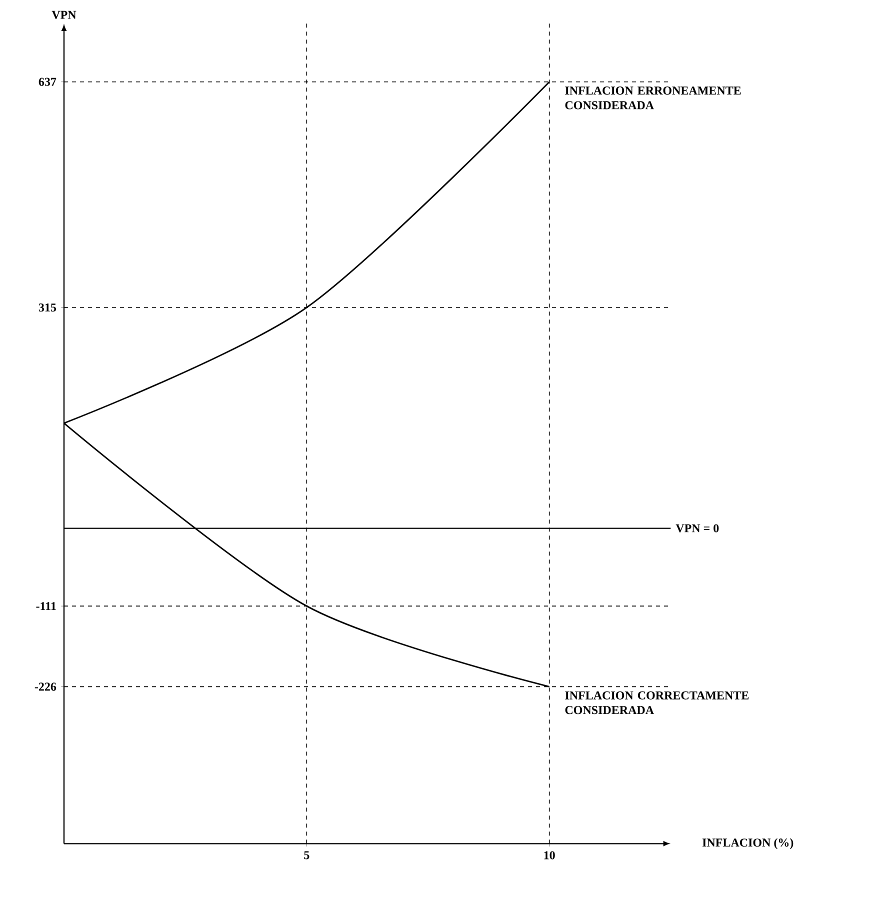 This screenshot has height=897, width=874. Describe the element at coordinates (64, 14) in the screenshot. I see `y-axis-title: VPN` at that location.